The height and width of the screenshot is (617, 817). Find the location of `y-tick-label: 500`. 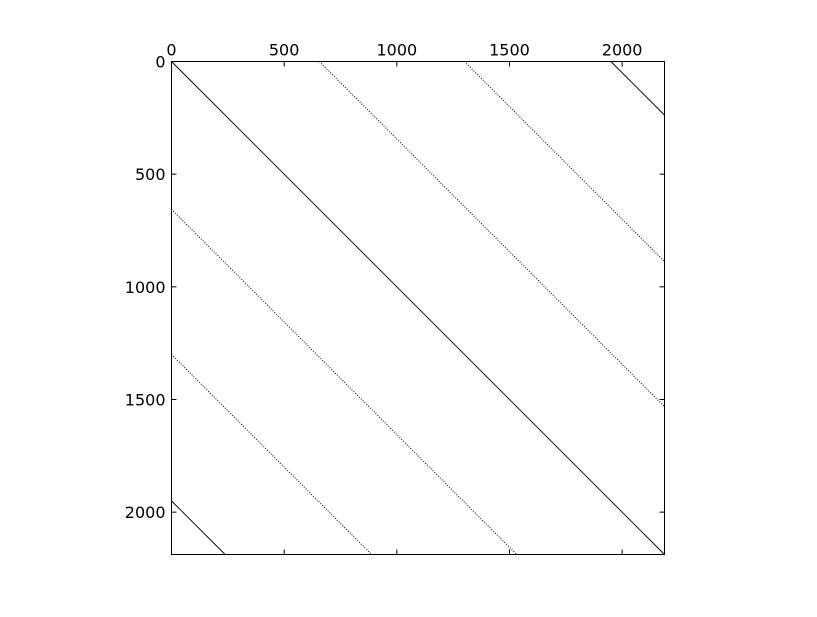

y-tick-label: 500 is located at coordinates (150, 174).